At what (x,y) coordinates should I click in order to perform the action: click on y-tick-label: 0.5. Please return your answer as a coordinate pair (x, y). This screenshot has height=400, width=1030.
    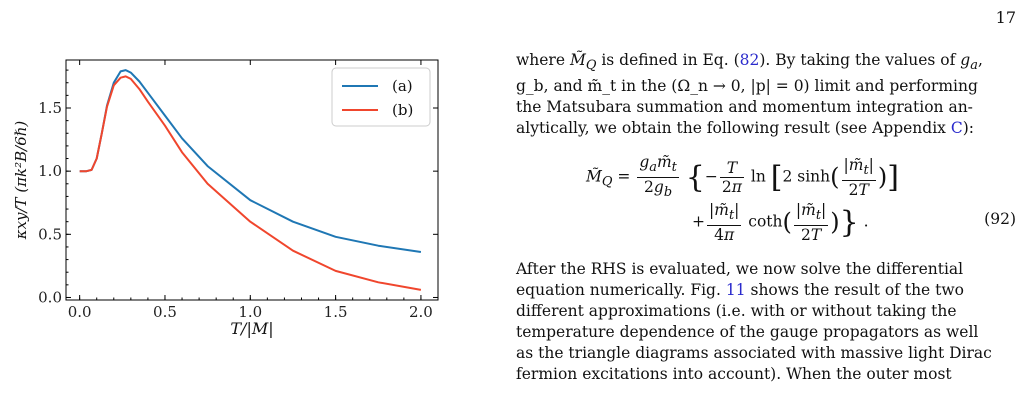
    Looking at the image, I should click on (50, 234).